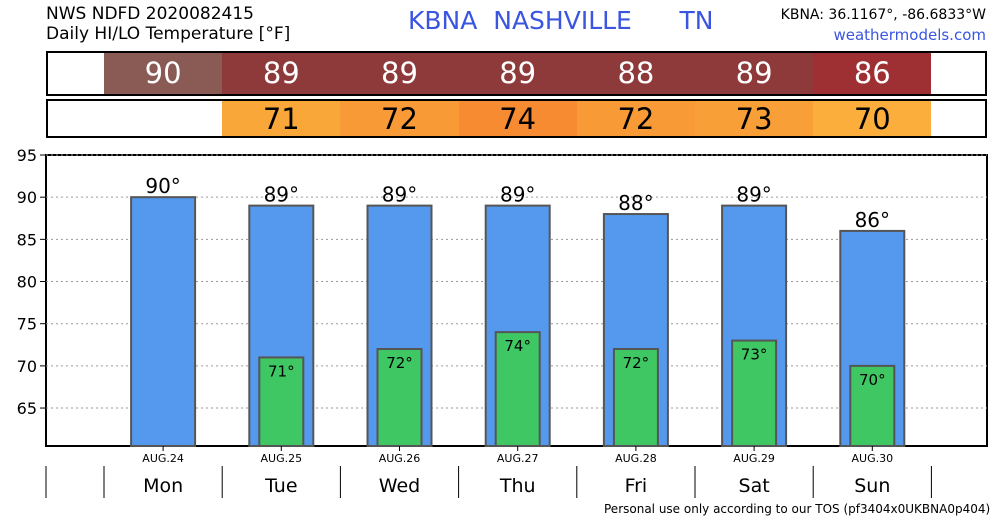  What do you see at coordinates (872, 486) in the screenshot?
I see `day-label: Sun` at bounding box center [872, 486].